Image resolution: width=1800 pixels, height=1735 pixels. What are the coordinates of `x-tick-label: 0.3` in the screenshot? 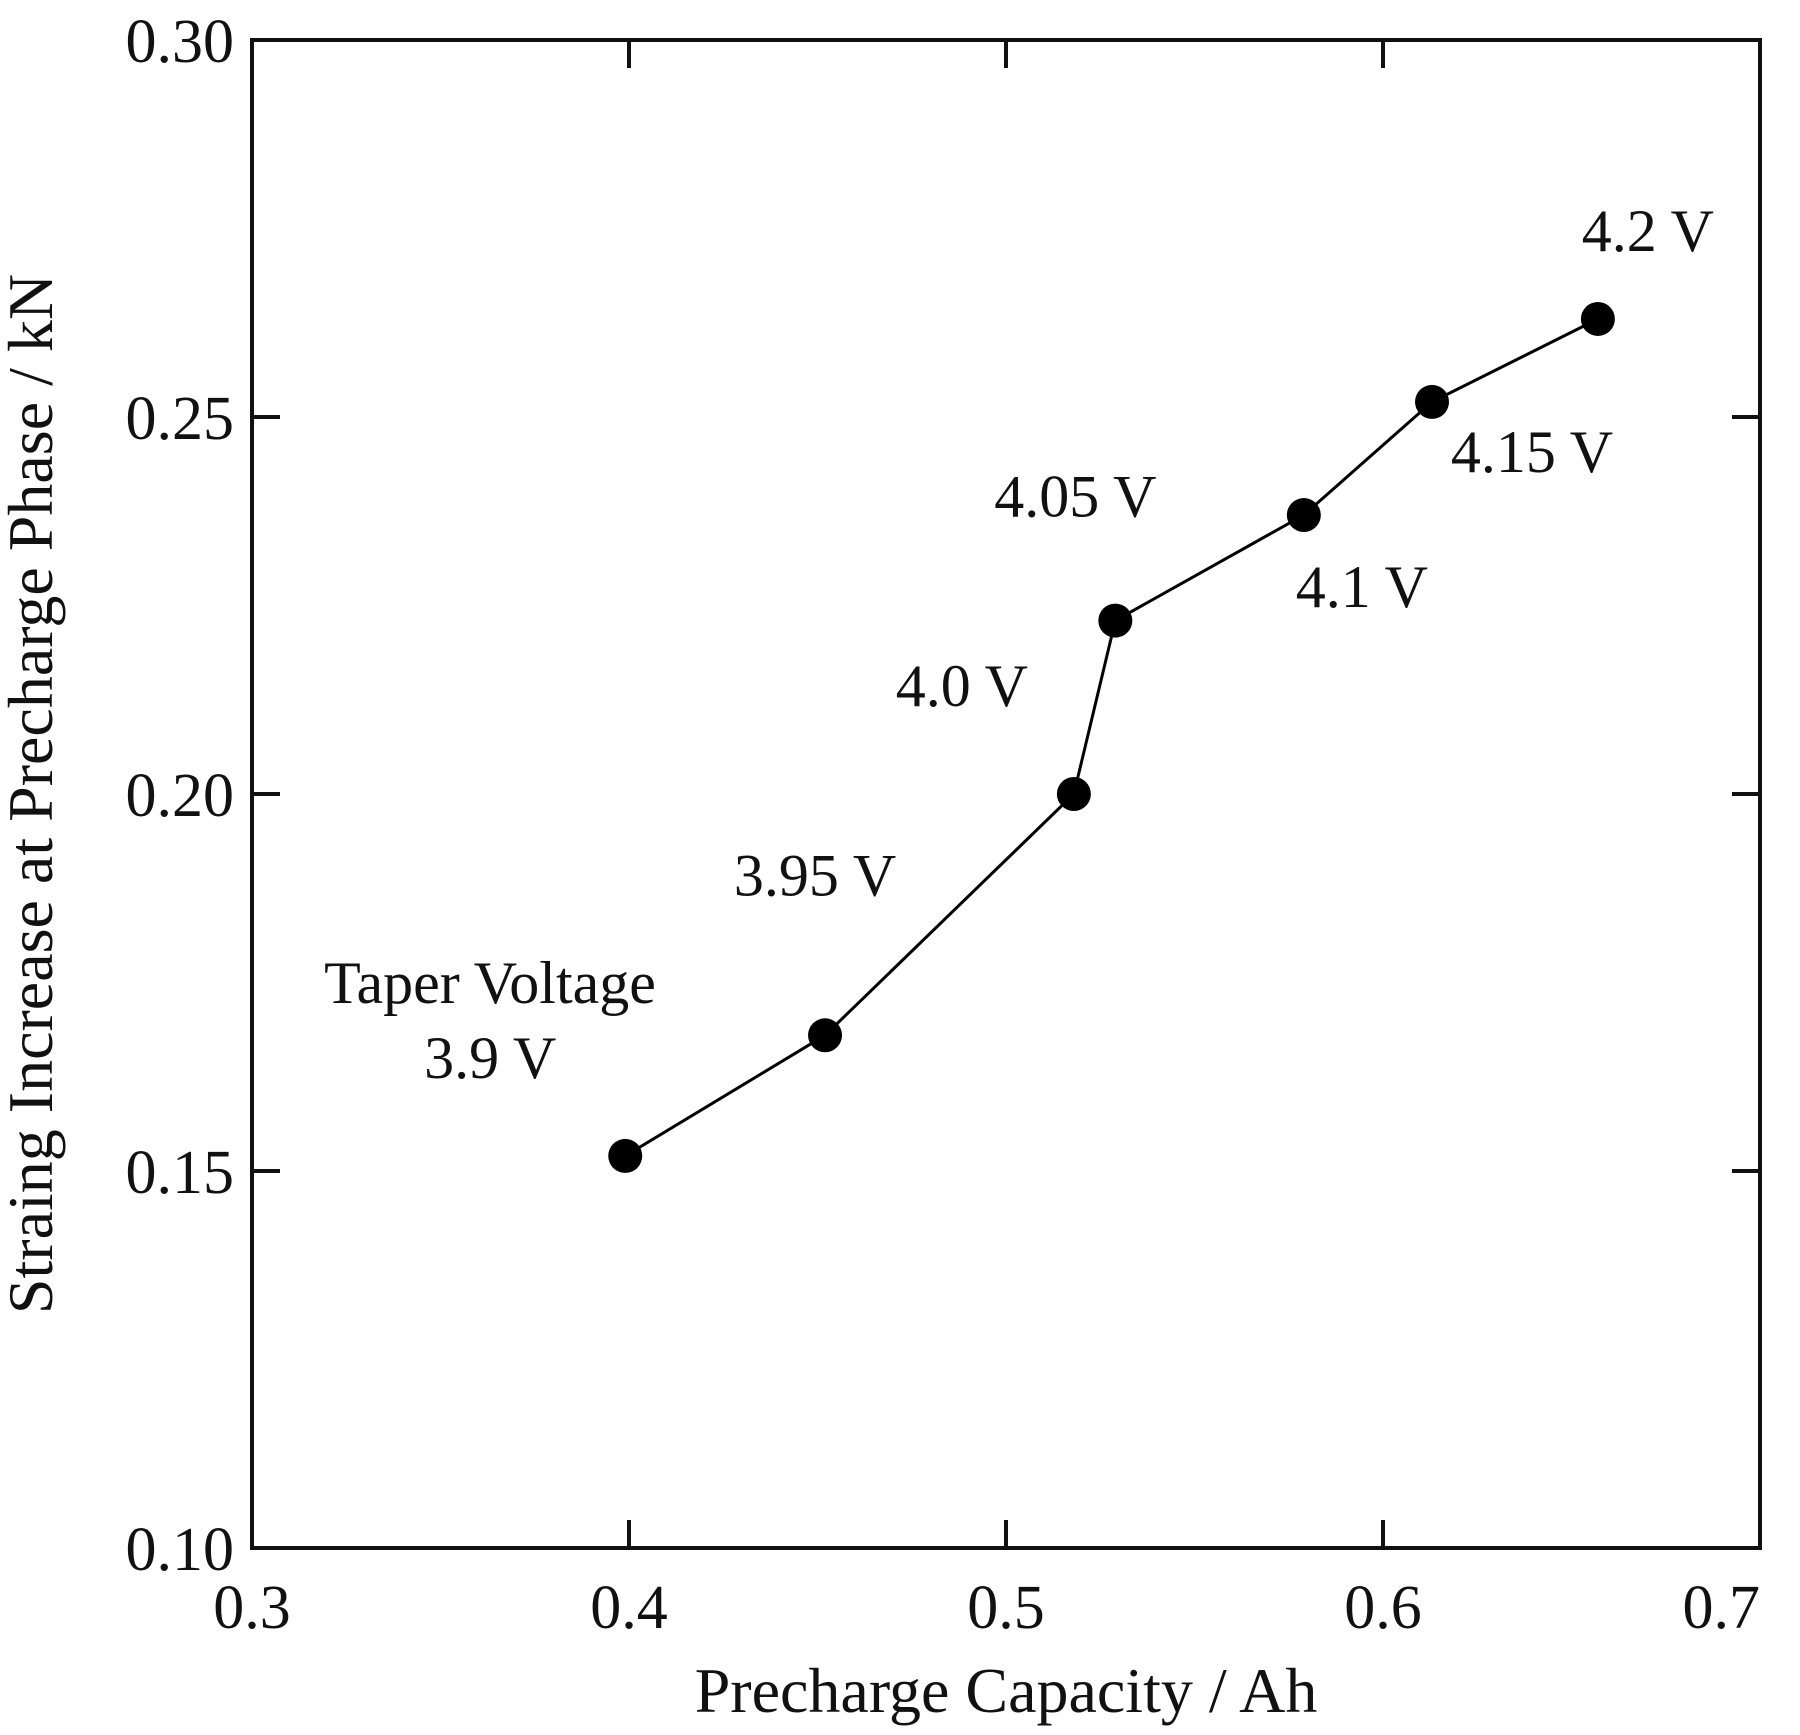 It's located at (252, 1608).